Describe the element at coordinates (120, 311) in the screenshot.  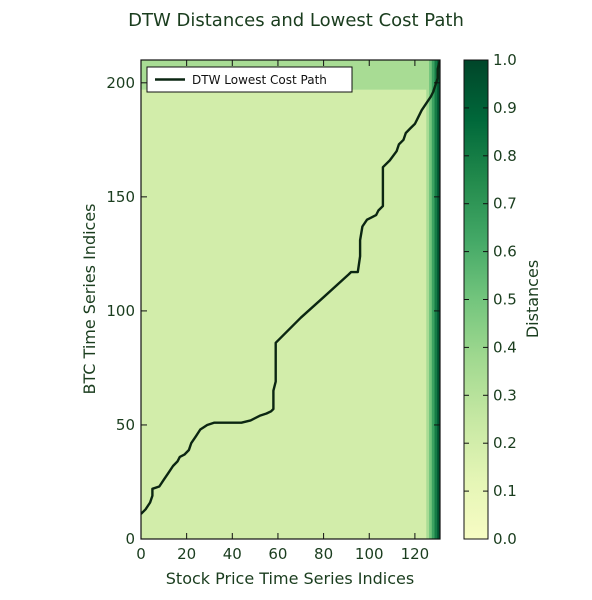
I see `y-tick-label: 100` at that location.